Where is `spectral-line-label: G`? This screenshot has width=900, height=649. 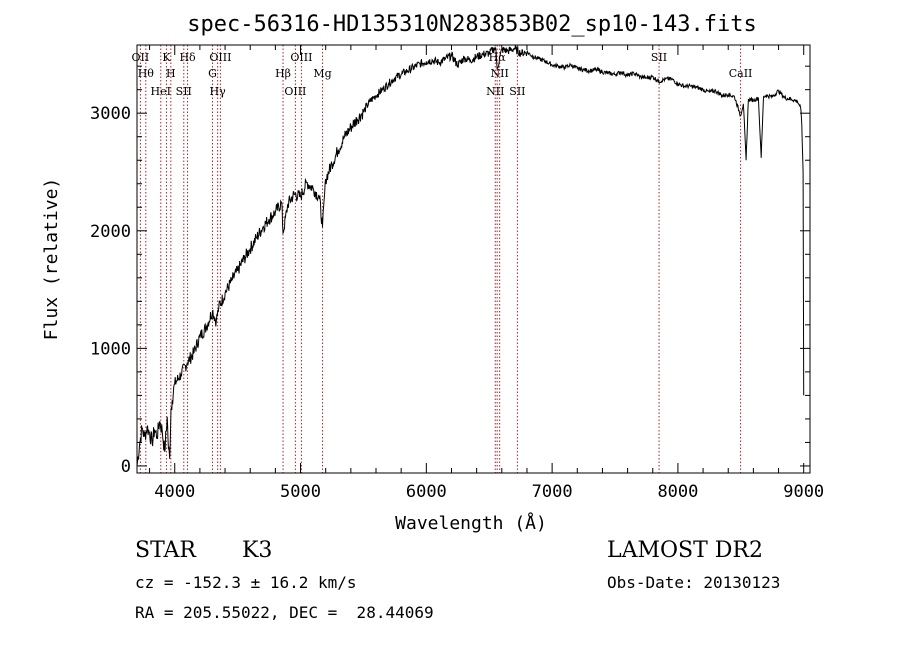
spectral-line-label: G is located at coordinates (212, 73).